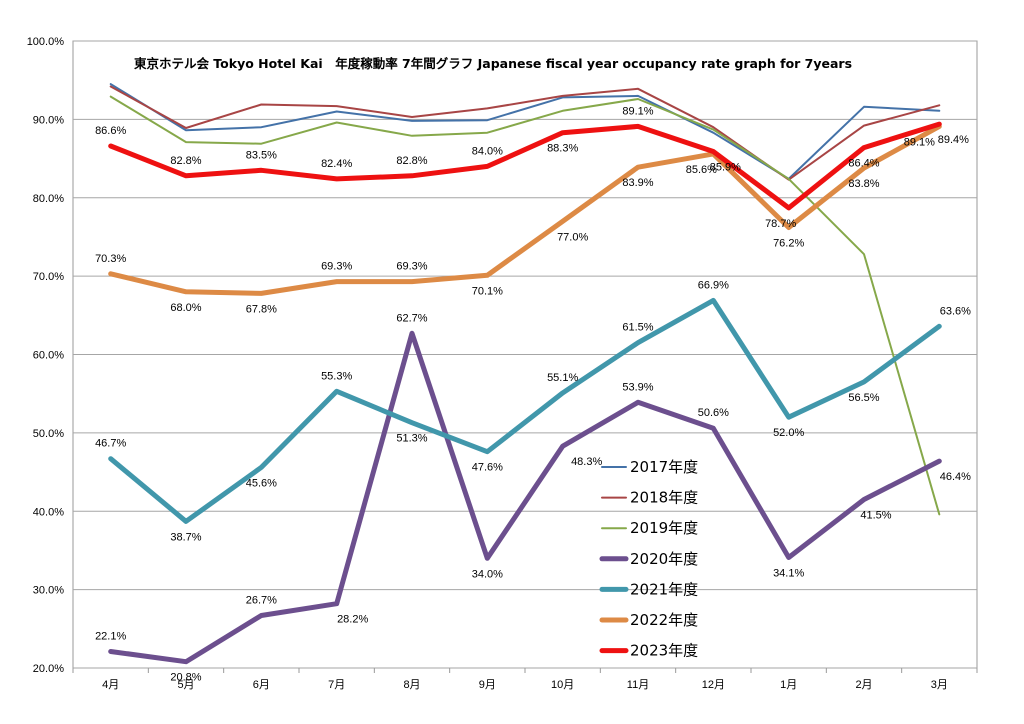  I want to click on series-line-2023年度, so click(525, 166).